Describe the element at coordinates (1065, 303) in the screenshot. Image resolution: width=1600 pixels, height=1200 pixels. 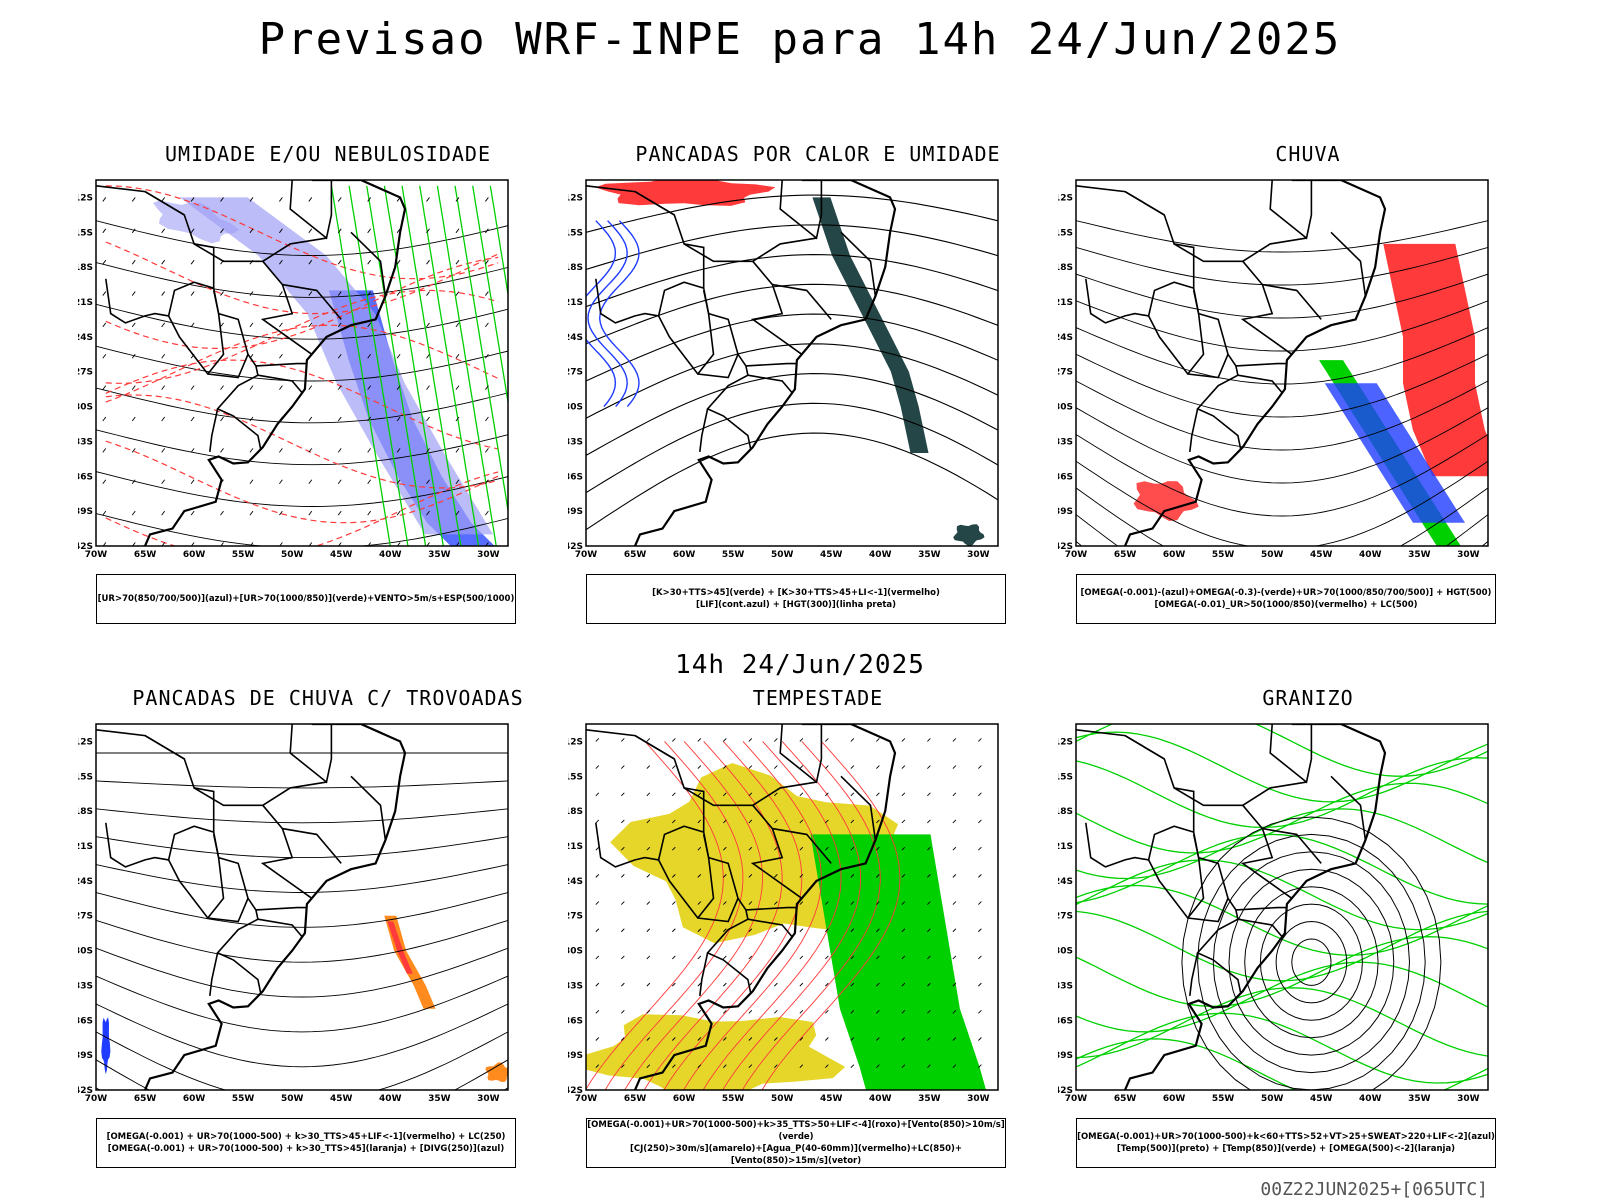
I see `lat-tick-label: 21S` at that location.